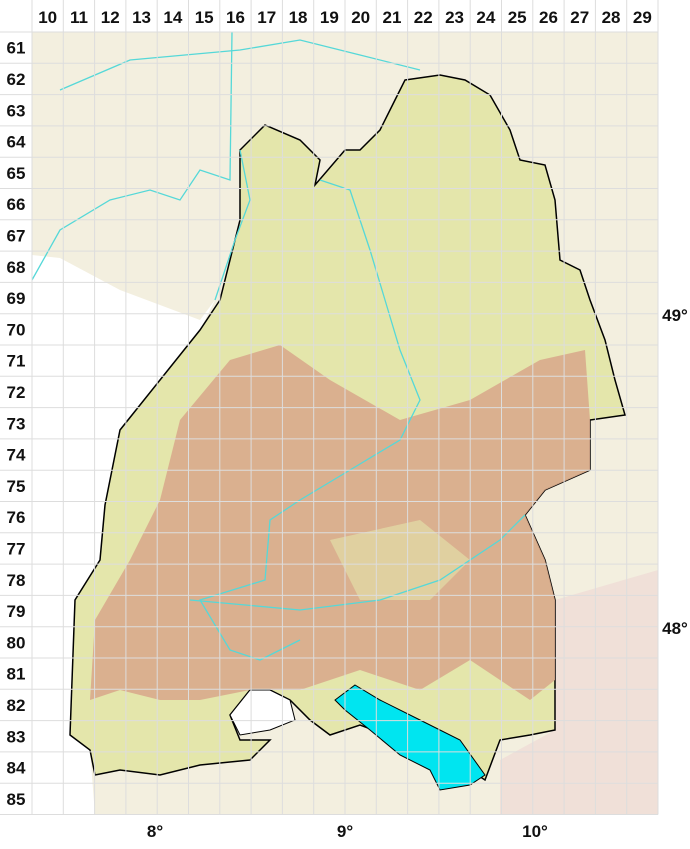  What do you see at coordinates (16, 705) in the screenshot?
I see `row-label: 82` at bounding box center [16, 705].